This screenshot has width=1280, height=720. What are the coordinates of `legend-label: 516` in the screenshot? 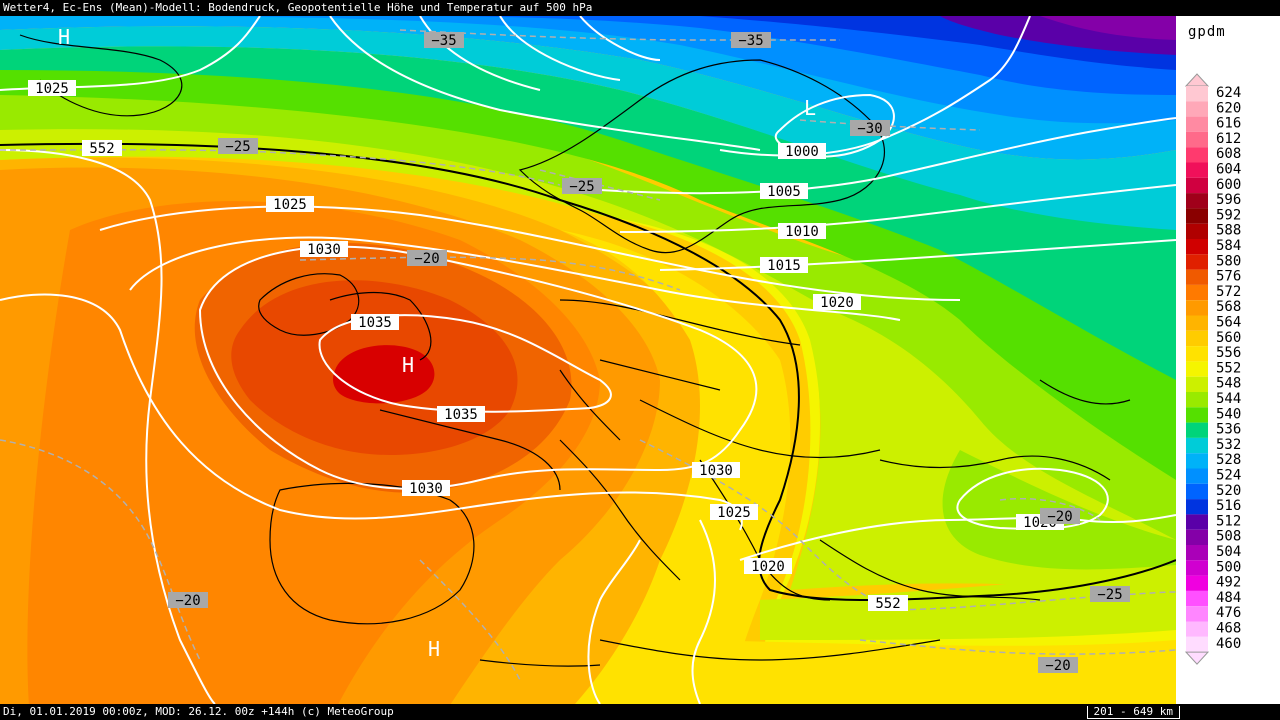 It's located at (1228, 506).